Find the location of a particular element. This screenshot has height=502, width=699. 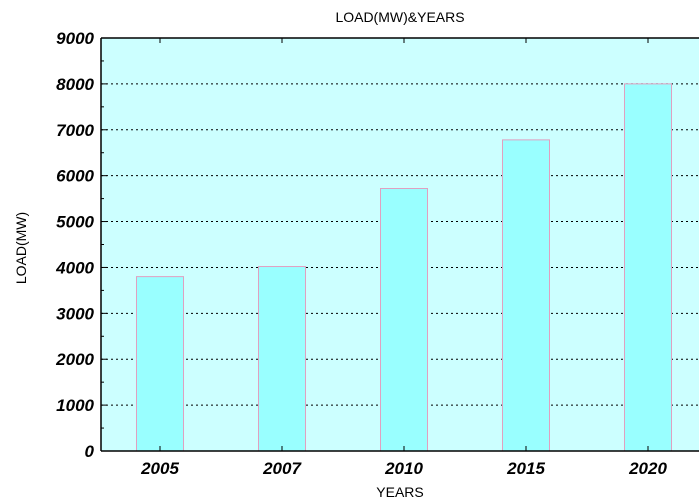

y-tick-label: 2000 is located at coordinates (74, 359).